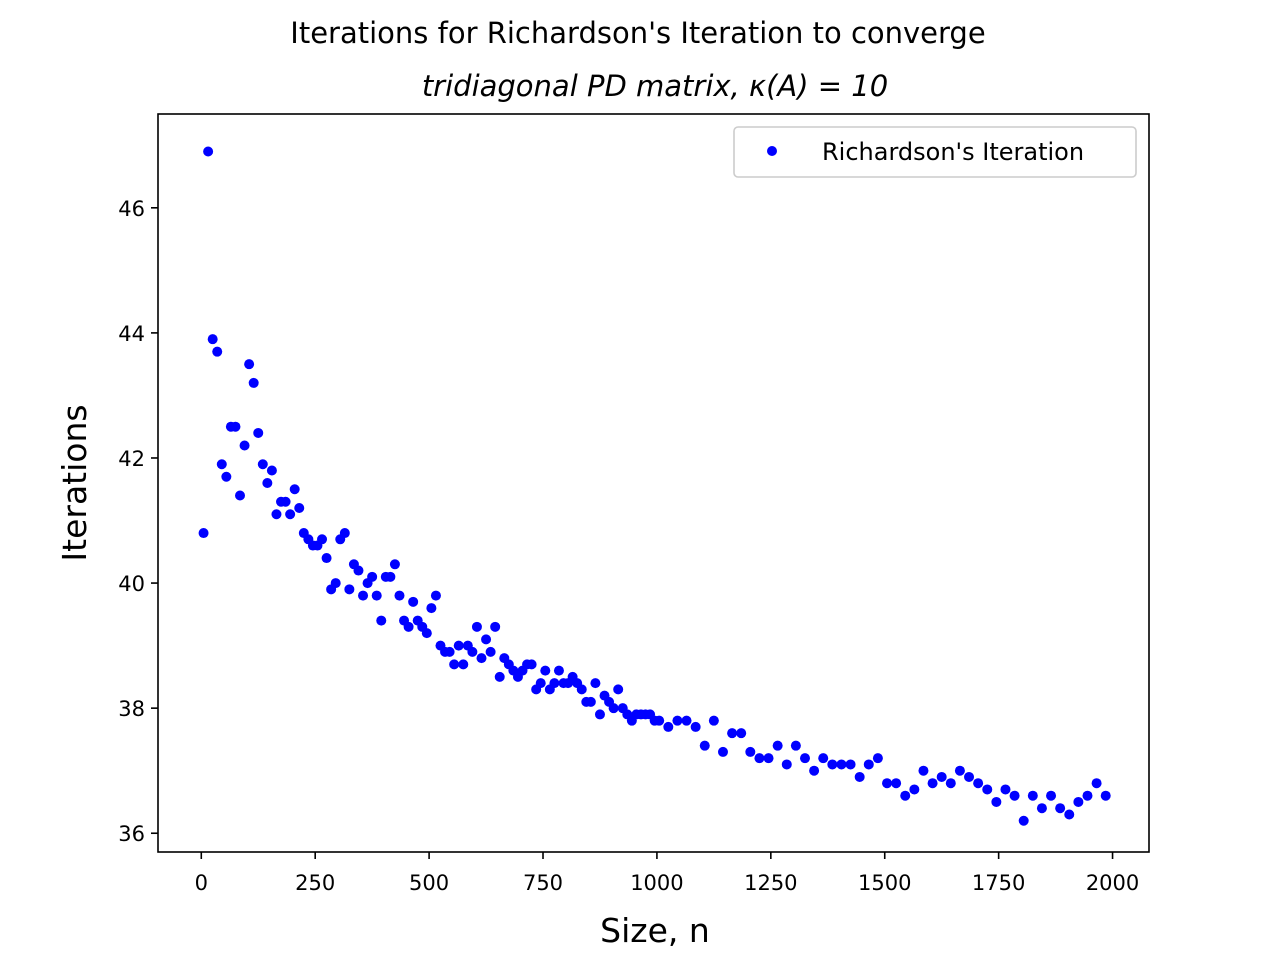 The width and height of the screenshot is (1276, 956). Describe the element at coordinates (131, 334) in the screenshot. I see `y-tick-label: 44` at that location.